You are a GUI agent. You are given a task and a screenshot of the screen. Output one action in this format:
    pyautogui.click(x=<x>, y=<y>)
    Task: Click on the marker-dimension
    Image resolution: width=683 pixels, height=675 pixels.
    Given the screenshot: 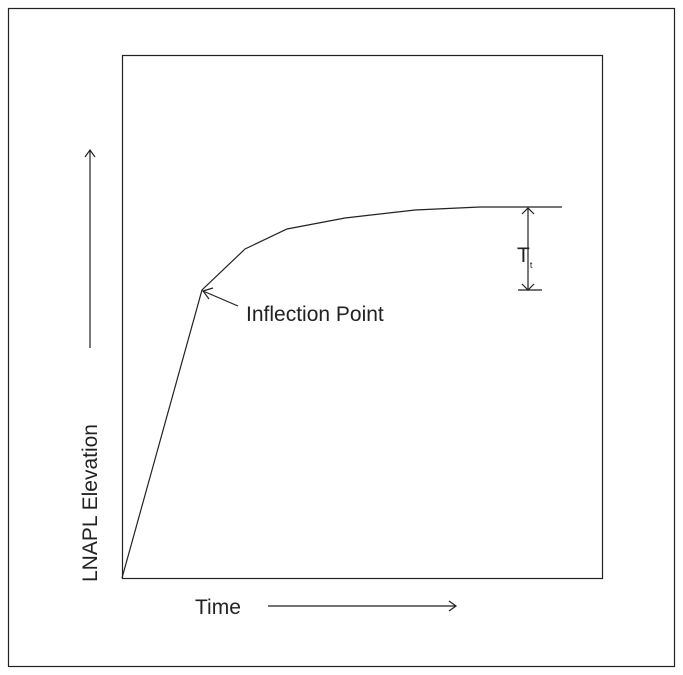 What is the action you would take?
    pyautogui.click(x=530, y=249)
    